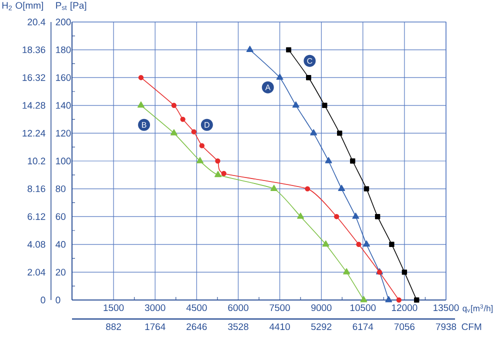 This screenshot has height=338, width=504. Describe the element at coordinates (446, 308) in the screenshot. I see `x-tick-label: 13500` at that location.